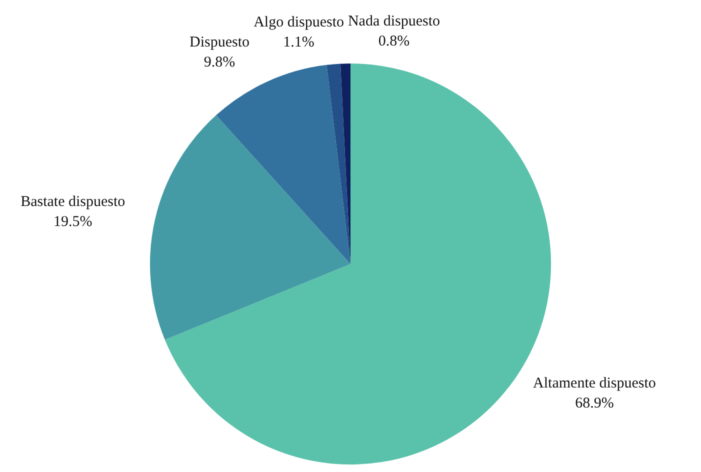 This screenshot has width=701, height=472. Describe the element at coordinates (594, 404) in the screenshot. I see `data-label: 68.9%` at that location.